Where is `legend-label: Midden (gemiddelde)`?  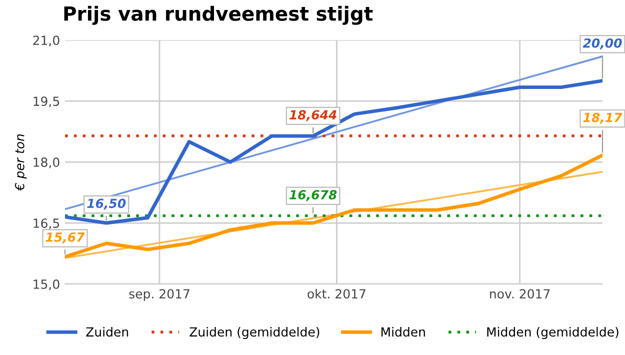
legend-label: Midden (gemiddelde) is located at coordinates (552, 333).